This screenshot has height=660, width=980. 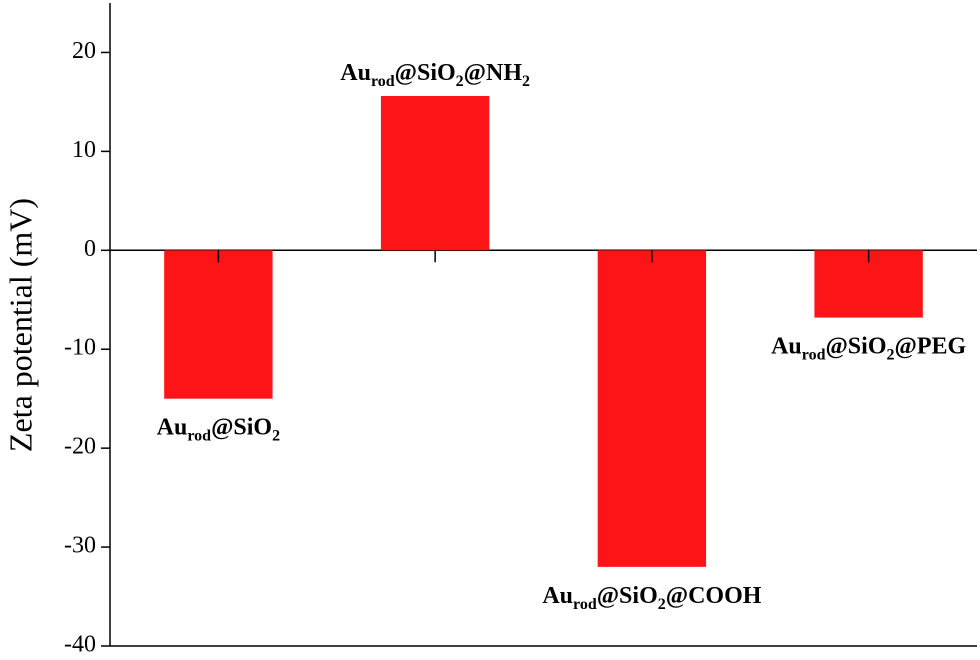 What do you see at coordinates (714, 595) in the screenshot?
I see `bar-label-part: @COOH` at bounding box center [714, 595].